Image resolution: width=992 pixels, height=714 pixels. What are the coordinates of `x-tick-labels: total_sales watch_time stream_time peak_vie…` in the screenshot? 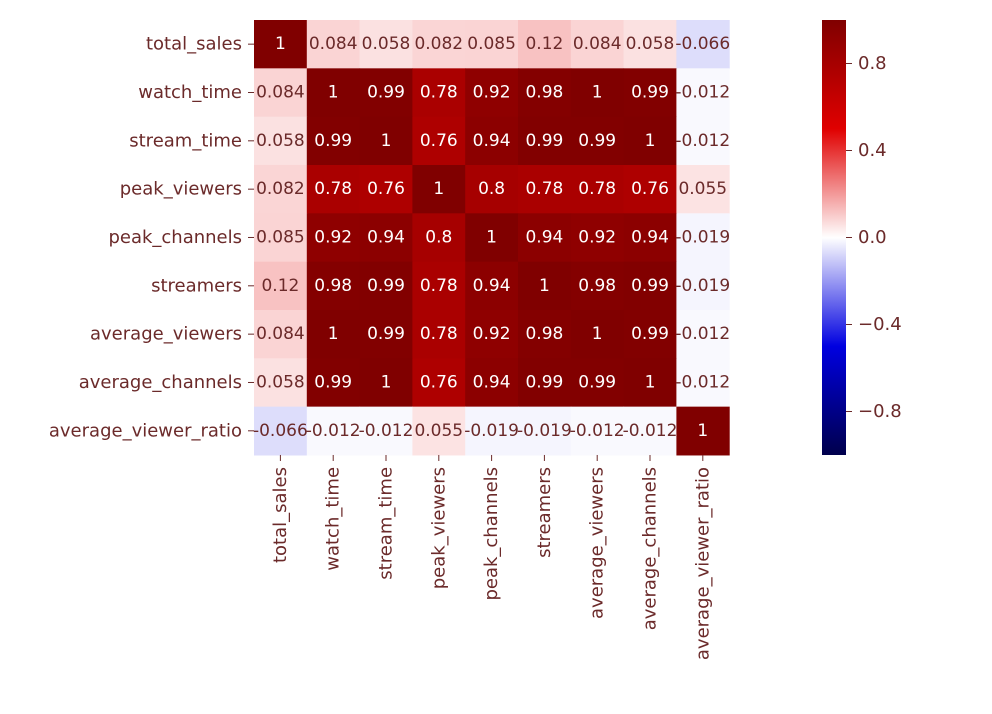 It's located at (491, 557).